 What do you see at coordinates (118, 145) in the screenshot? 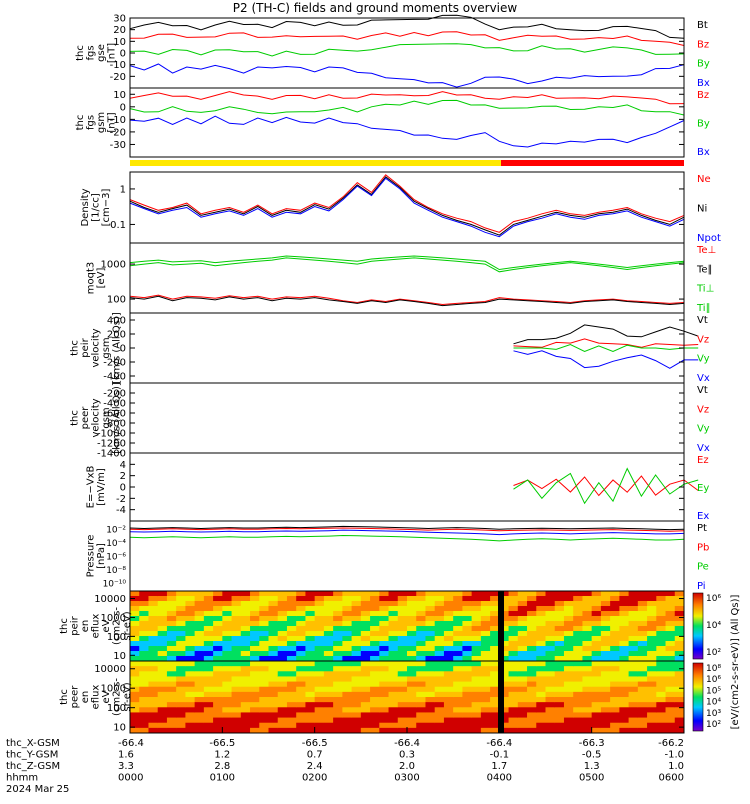
I see `y-tick-label: -30` at bounding box center [118, 145].